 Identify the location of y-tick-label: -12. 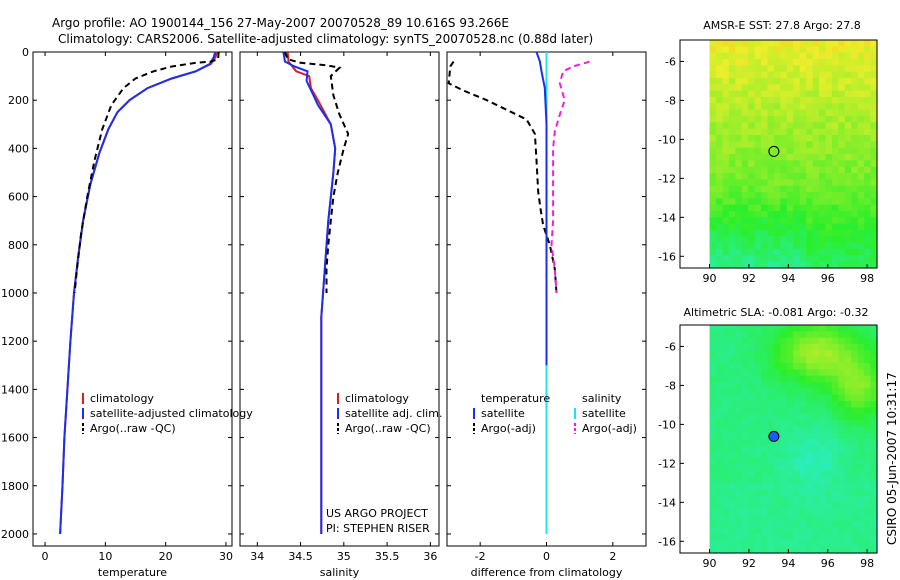
(667, 178).